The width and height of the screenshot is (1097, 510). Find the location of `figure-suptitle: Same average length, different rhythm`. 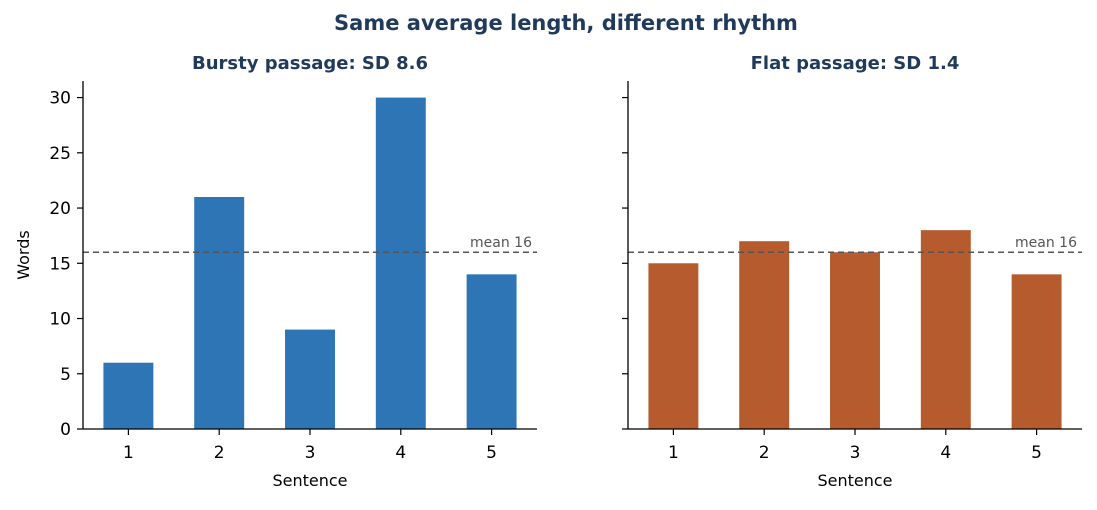

figure-suptitle: Same average length, different rhythm is located at coordinates (566, 23).